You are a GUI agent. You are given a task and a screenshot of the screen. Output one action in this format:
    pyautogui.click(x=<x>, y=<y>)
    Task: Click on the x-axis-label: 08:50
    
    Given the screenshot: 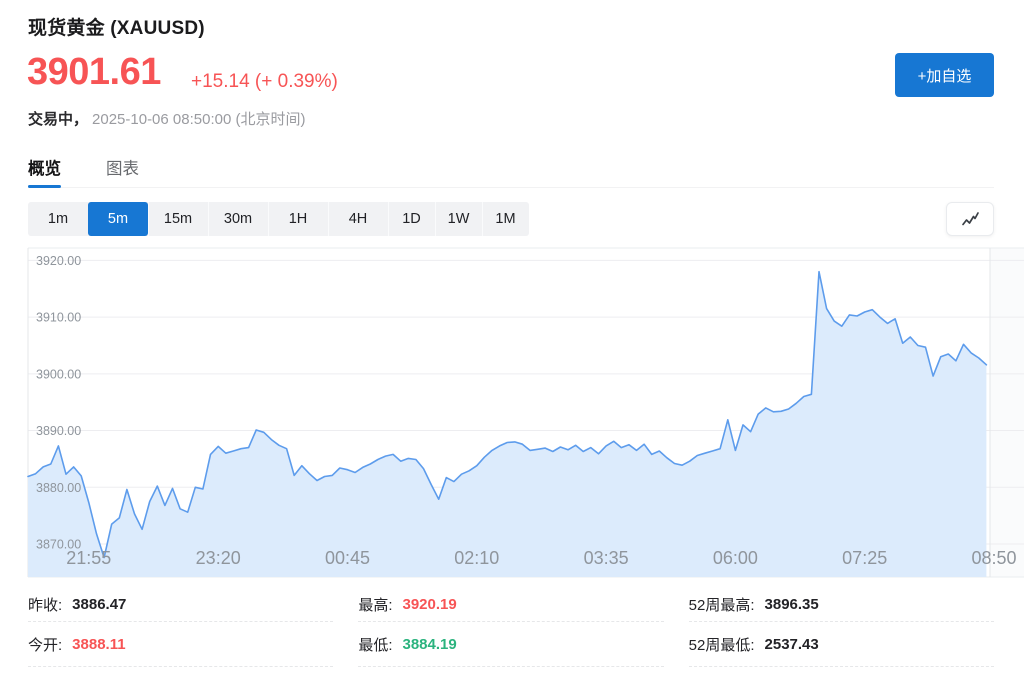 What is the action you would take?
    pyautogui.click(x=993, y=558)
    